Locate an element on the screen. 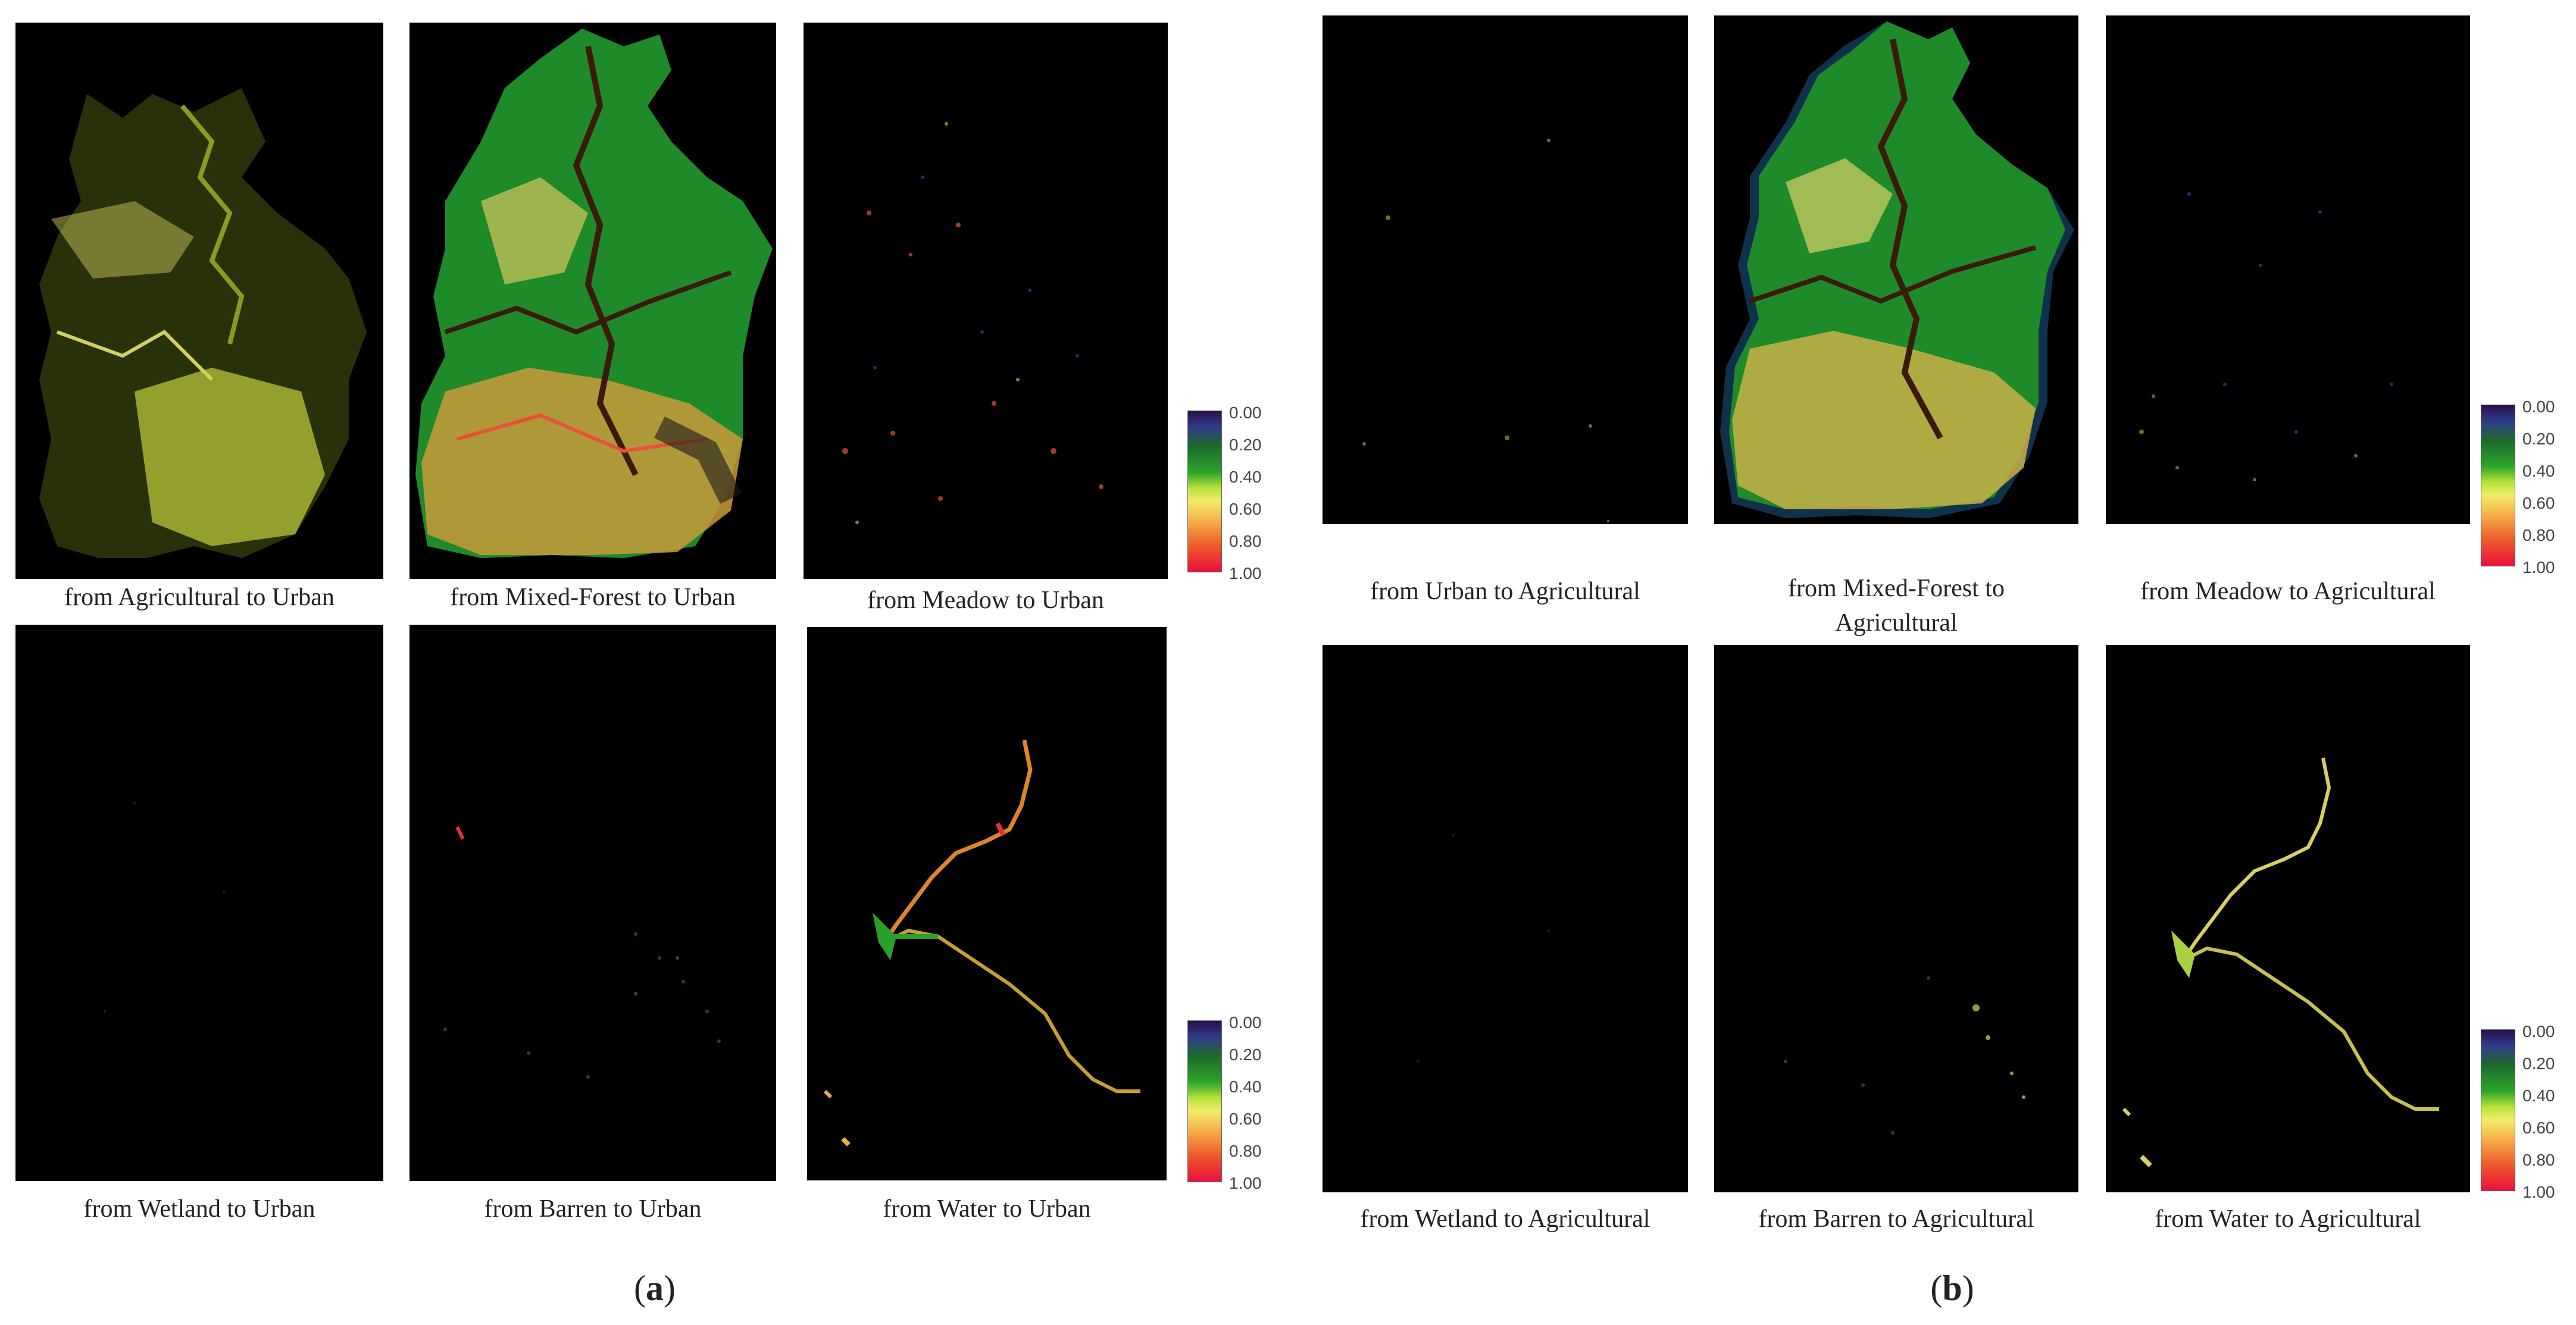 The width and height of the screenshot is (2576, 1325). caption-barren-to-urban: from Barren to Urban is located at coordinates (593, 1209).